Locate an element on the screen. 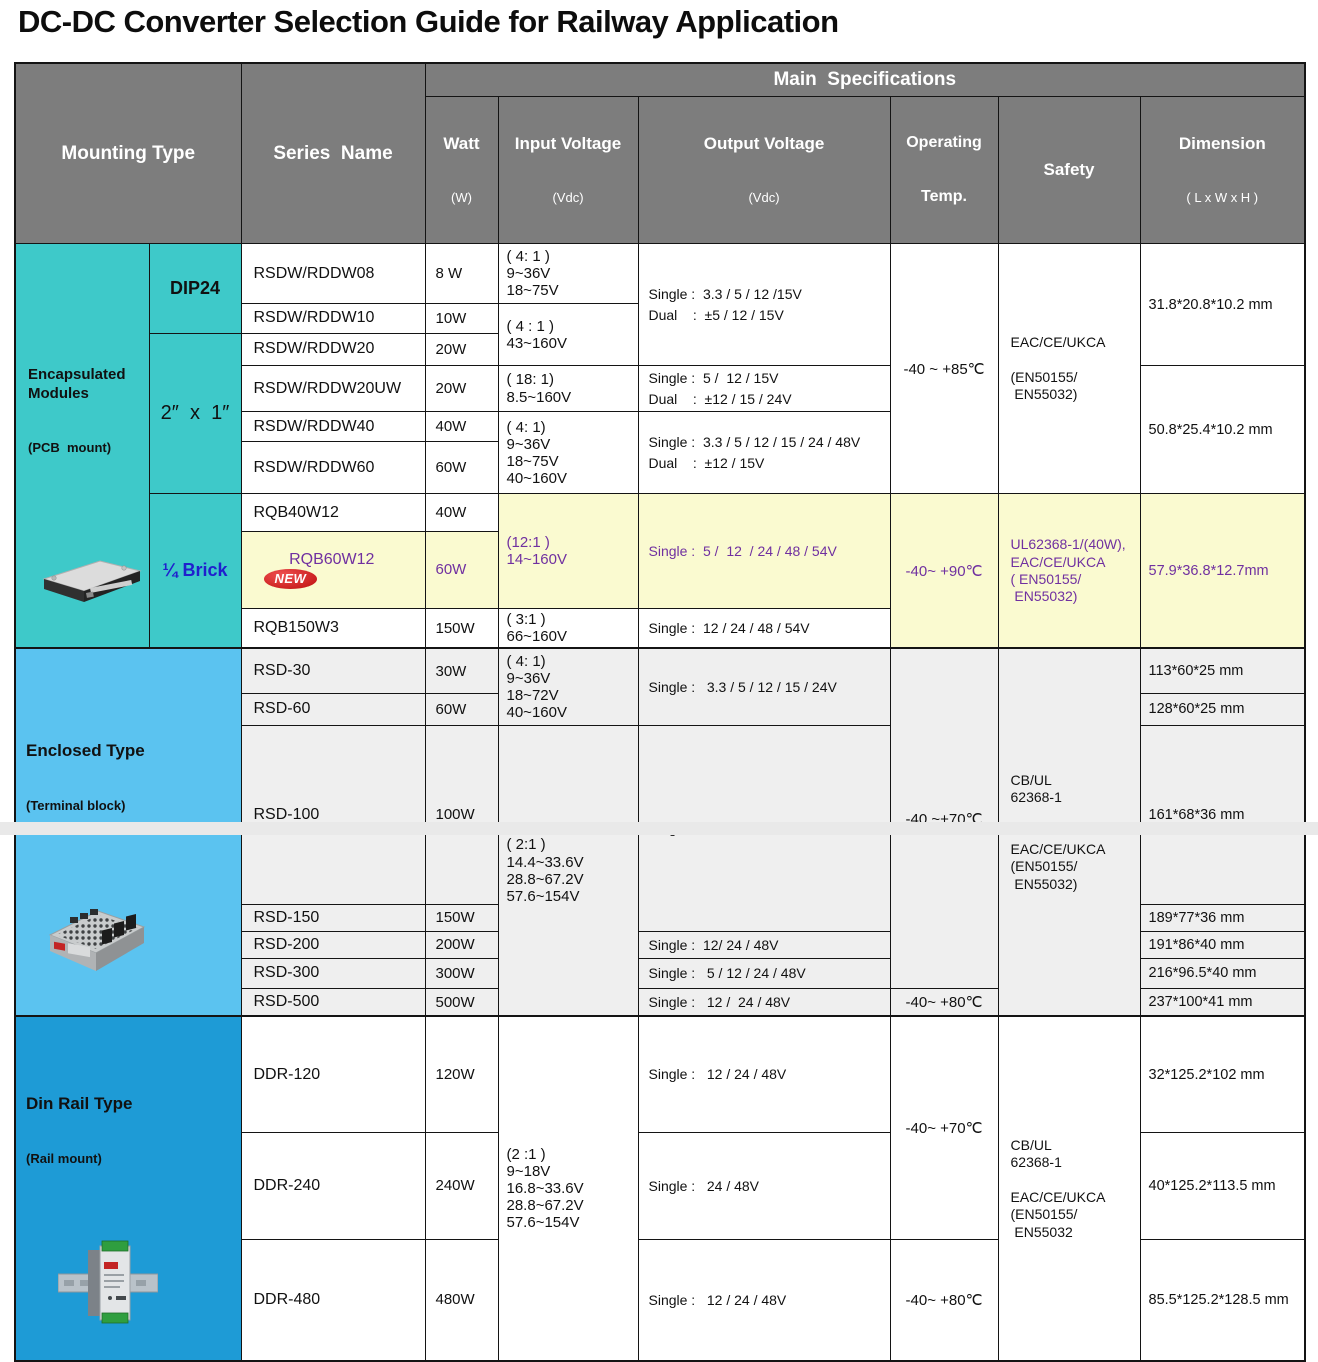 The image size is (1318, 1362). header-watt-unit: (W) is located at coordinates (461, 197).